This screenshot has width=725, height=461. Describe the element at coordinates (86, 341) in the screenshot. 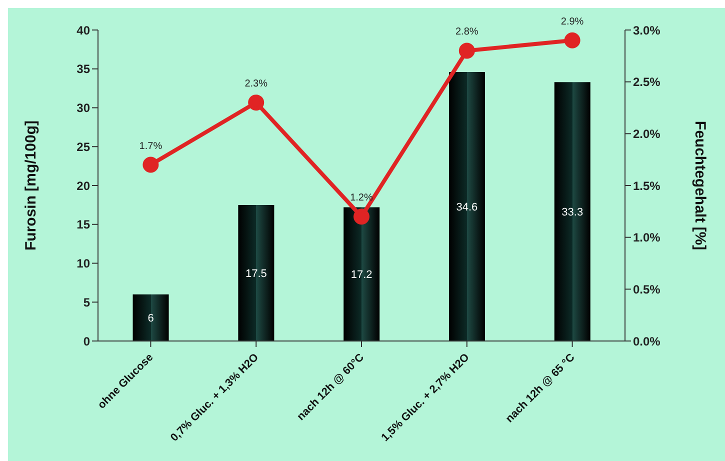

I see `y-tick-label: 0` at that location.